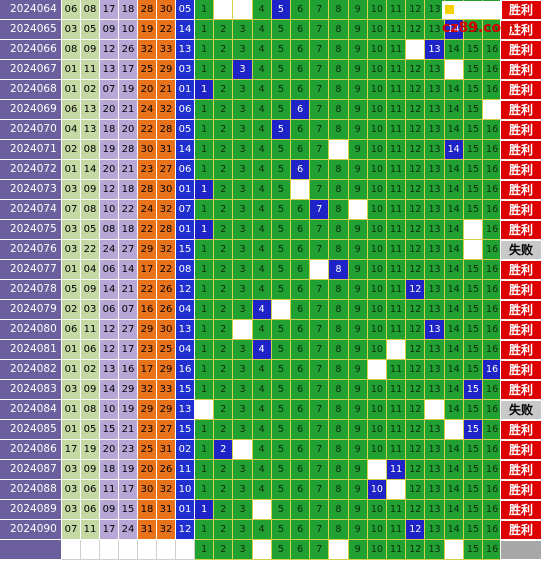  Describe the element at coordinates (128, 190) in the screenshot. I see `drawn-number-cell: 18` at that location.